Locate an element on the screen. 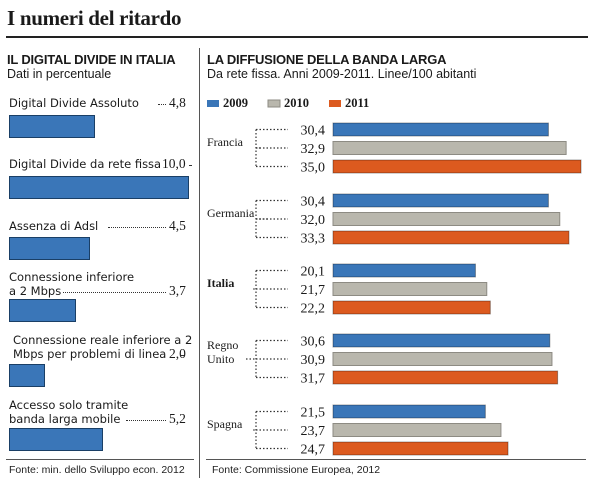 The image size is (592, 487). left-value-label: 2,0 is located at coordinates (177, 353).